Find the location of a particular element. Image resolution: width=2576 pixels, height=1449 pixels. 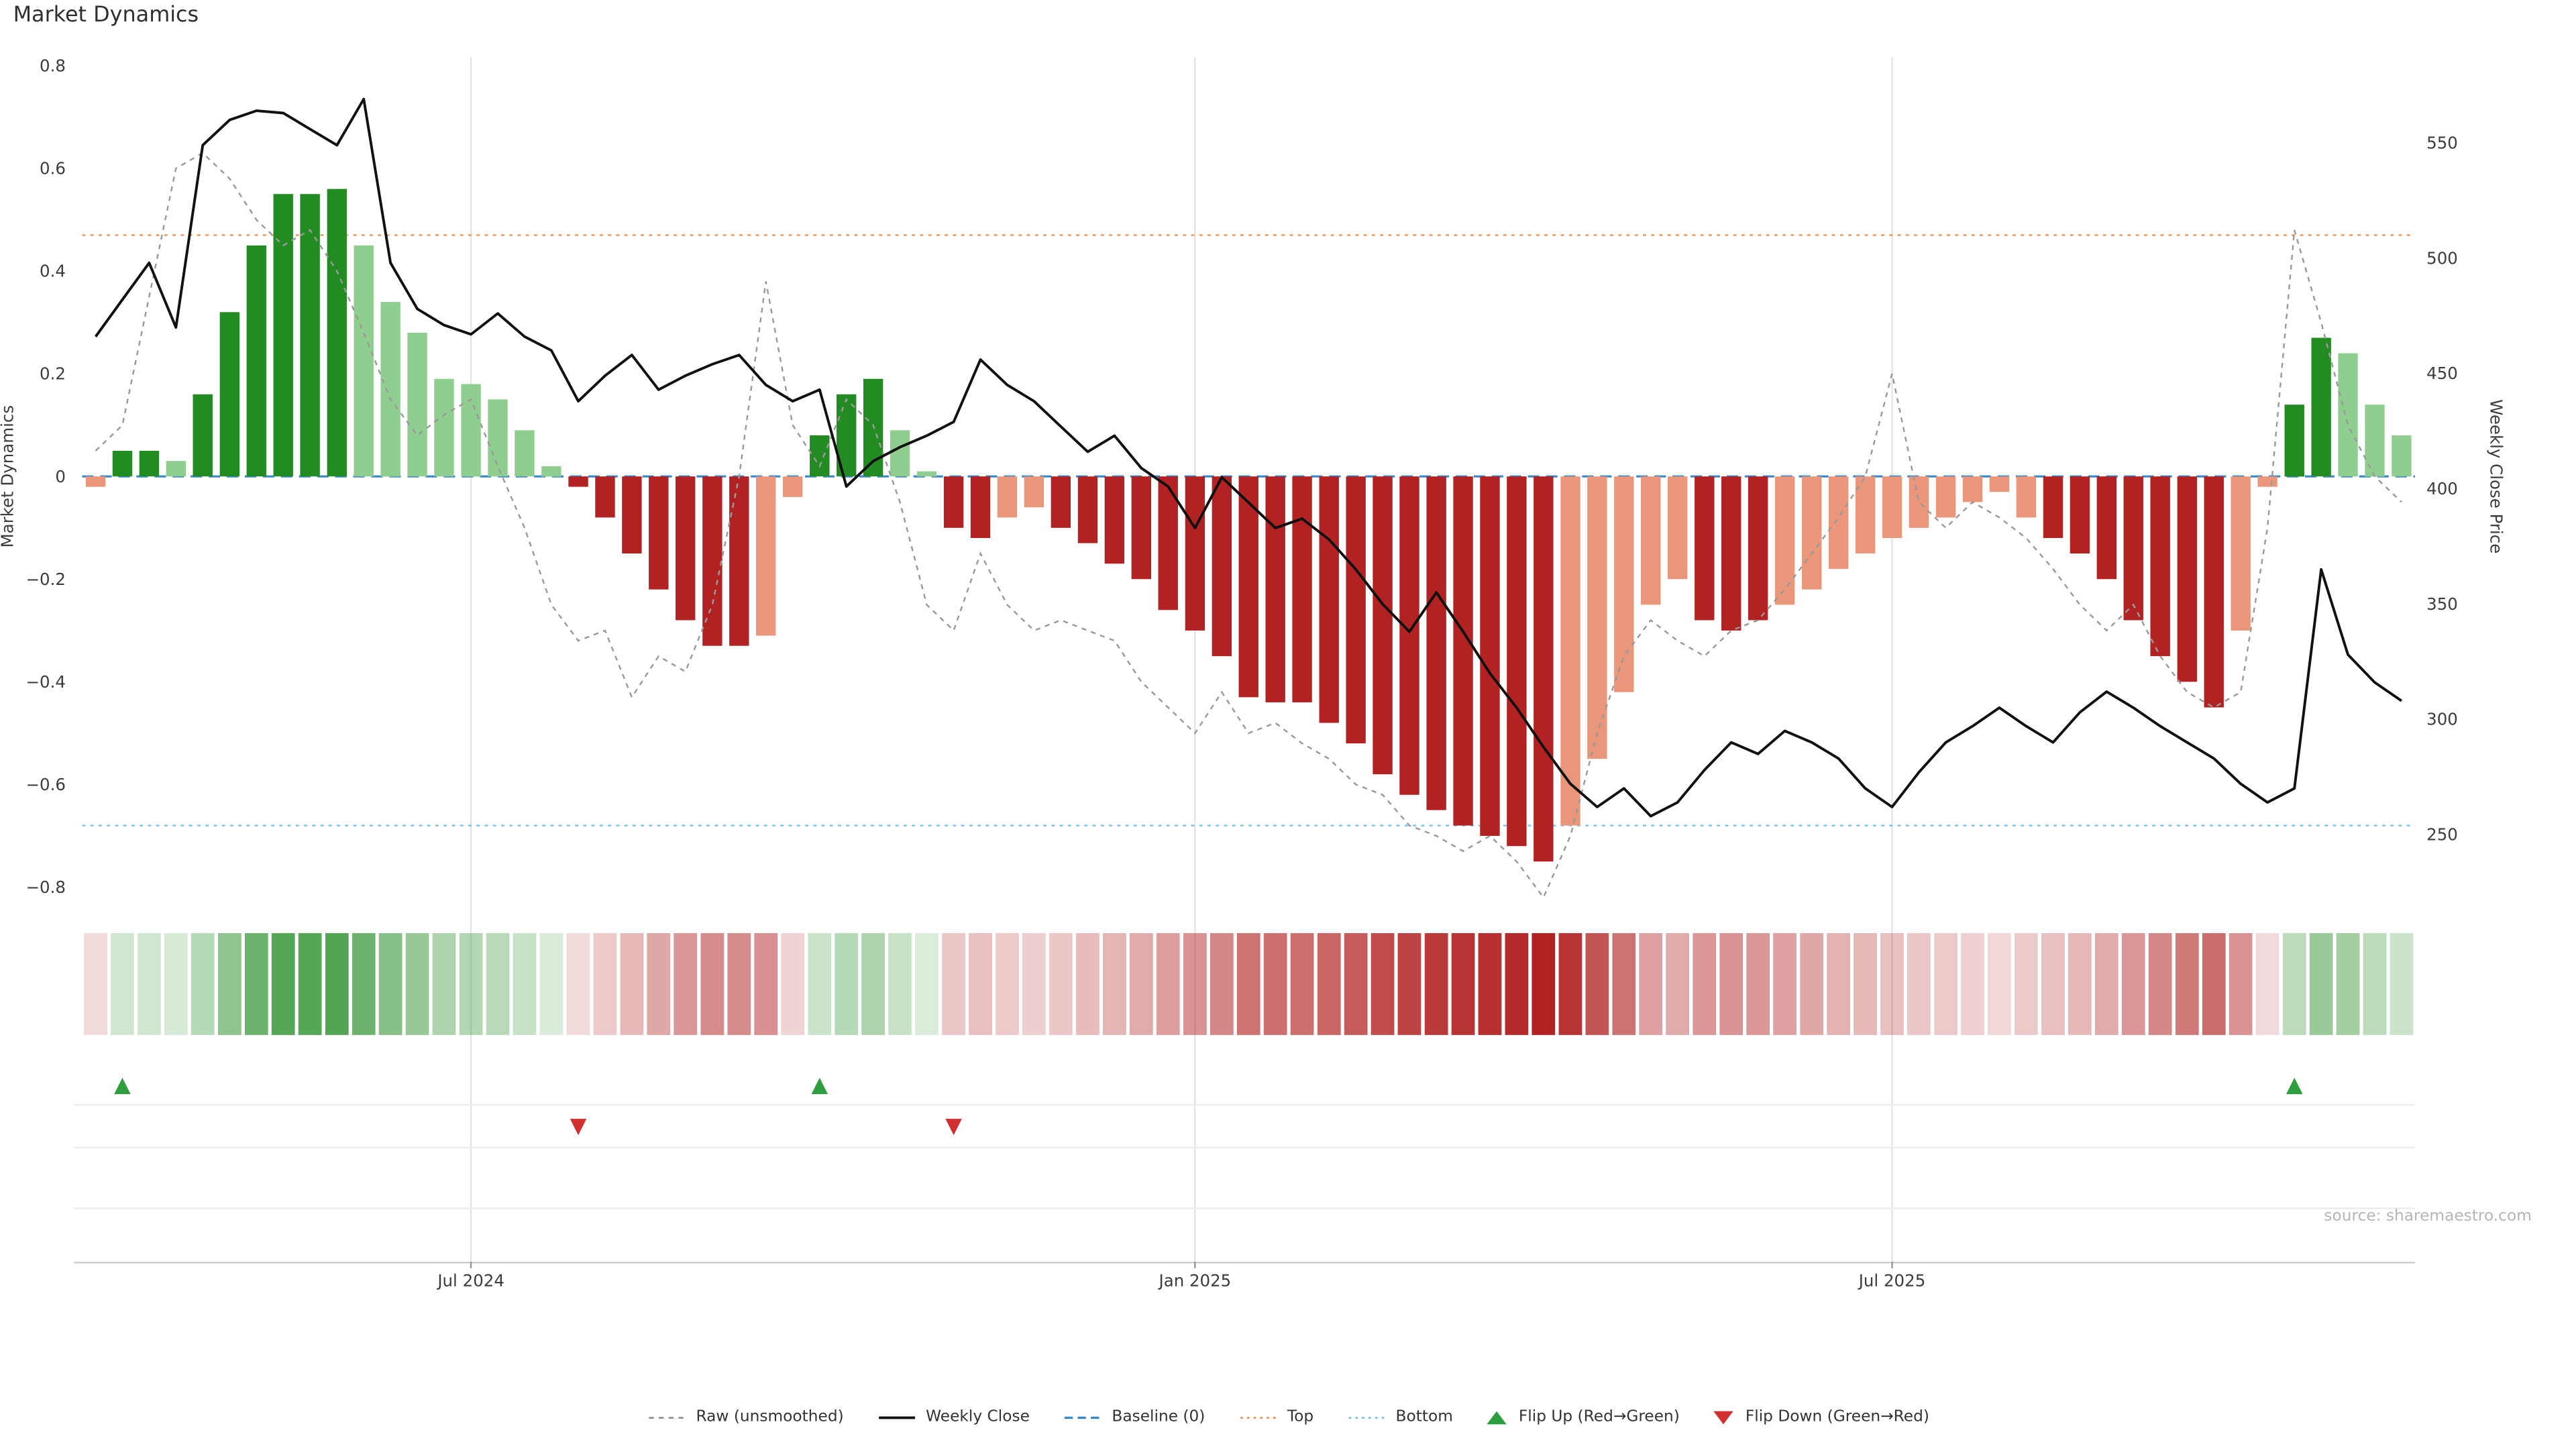

triangle-up-green-icon is located at coordinates (1497, 1417).